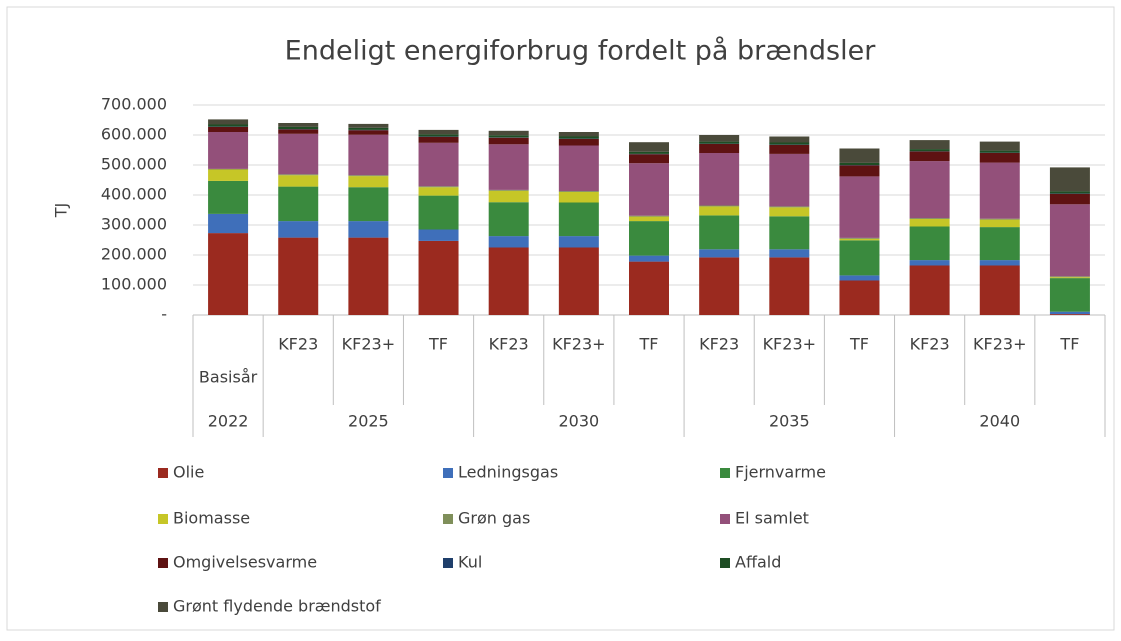 The image size is (1121, 641). Describe the element at coordinates (494, 518) in the screenshot. I see `legend-label: Grøn gas` at that location.